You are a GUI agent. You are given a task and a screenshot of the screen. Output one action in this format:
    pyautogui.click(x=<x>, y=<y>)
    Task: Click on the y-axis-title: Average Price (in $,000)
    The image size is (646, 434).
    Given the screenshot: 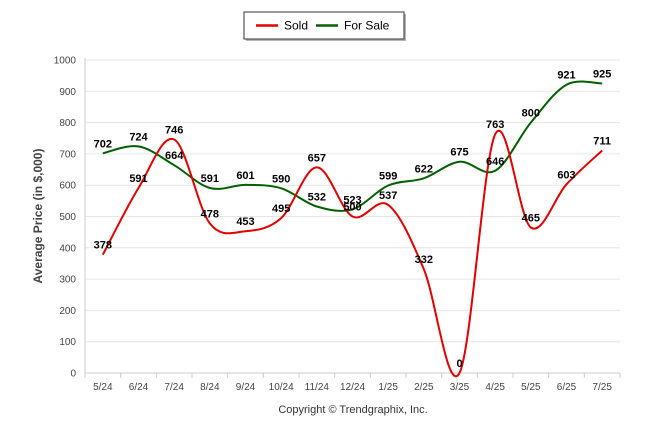 What is the action you would take?
    pyautogui.click(x=38, y=216)
    